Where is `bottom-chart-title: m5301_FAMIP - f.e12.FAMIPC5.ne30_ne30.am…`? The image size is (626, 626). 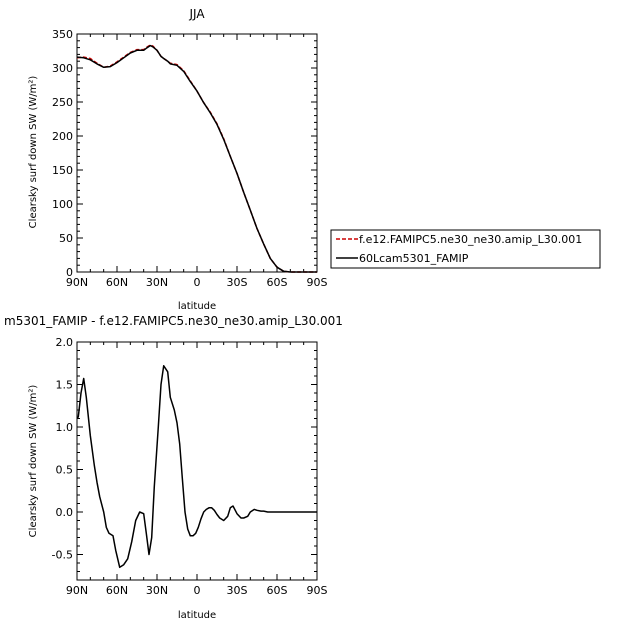 bottom-chart-title: m5301_FAMIP - f.e12.FAMIPC5.ne30_ne30.am… is located at coordinates (173, 321).